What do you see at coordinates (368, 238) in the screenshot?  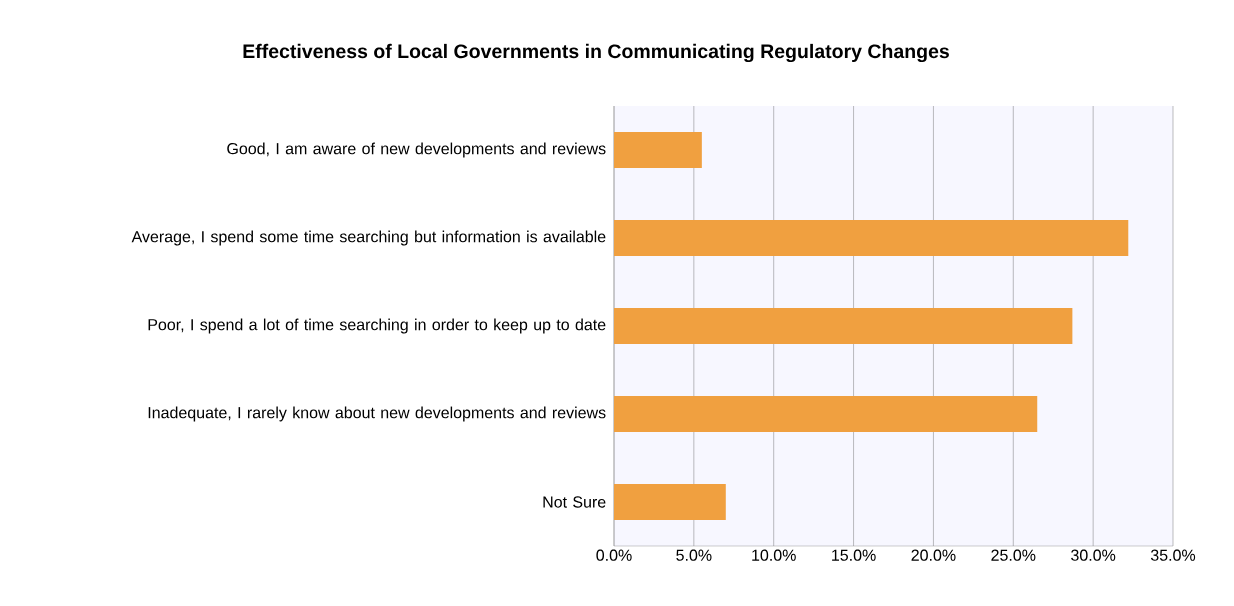 I see `y-tick-label: Average, I spend some time searching but information is available` at bounding box center [368, 238].